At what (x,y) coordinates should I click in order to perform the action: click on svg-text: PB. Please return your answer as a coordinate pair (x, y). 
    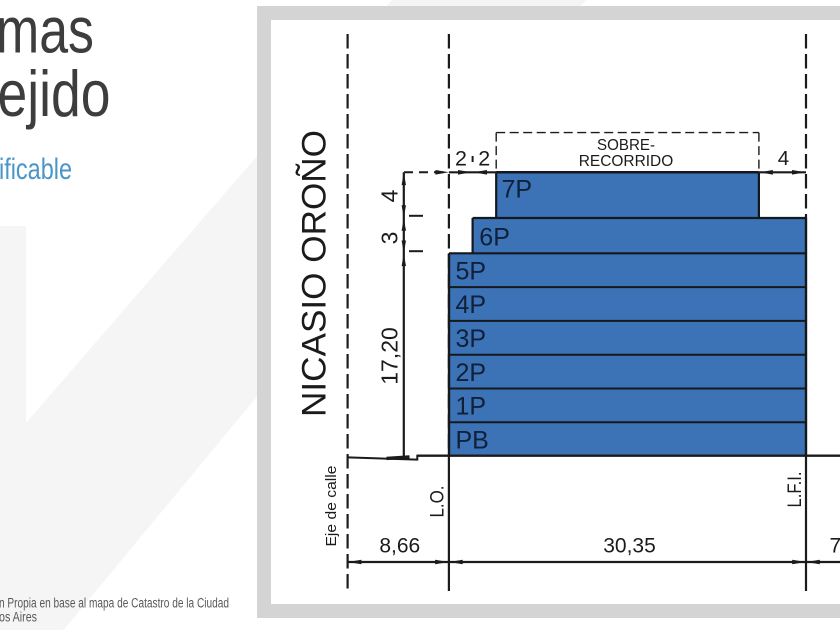
    Looking at the image, I should click on (472, 440).